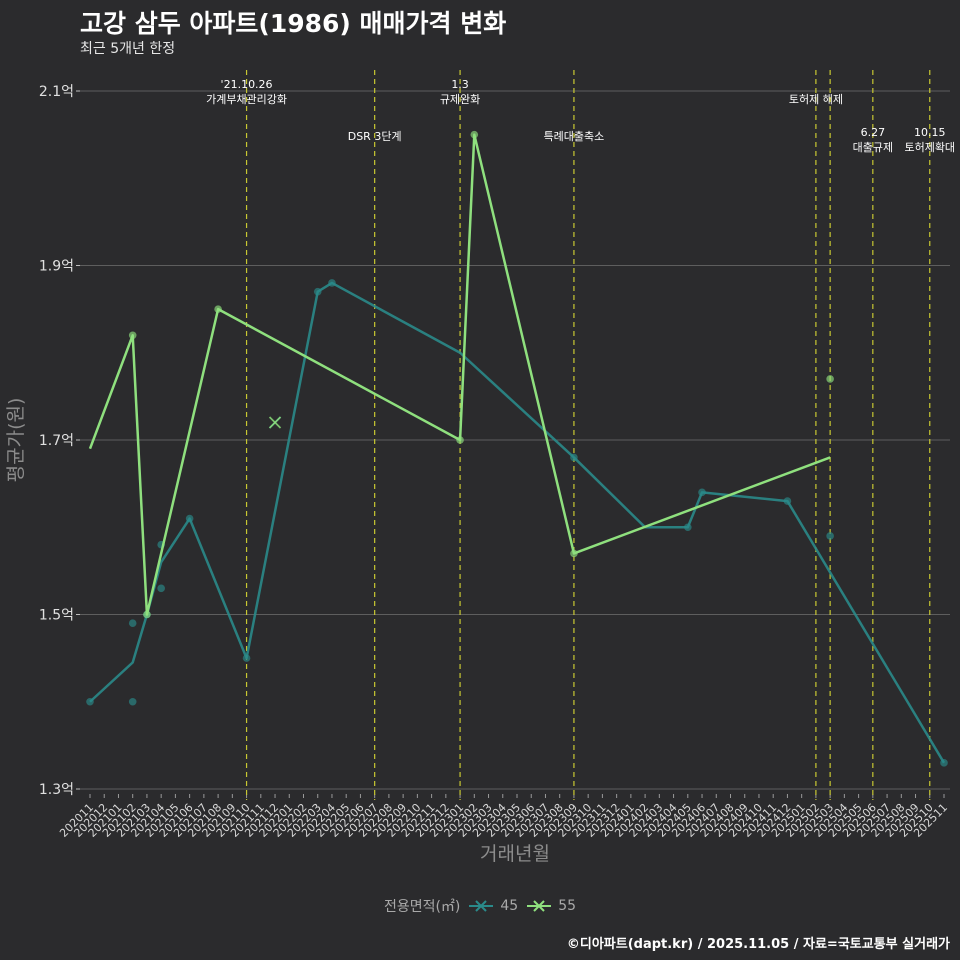 Image resolution: width=960 pixels, height=960 pixels. Describe the element at coordinates (509, 906) in the screenshot. I see `legend-label-45: 45` at that location.